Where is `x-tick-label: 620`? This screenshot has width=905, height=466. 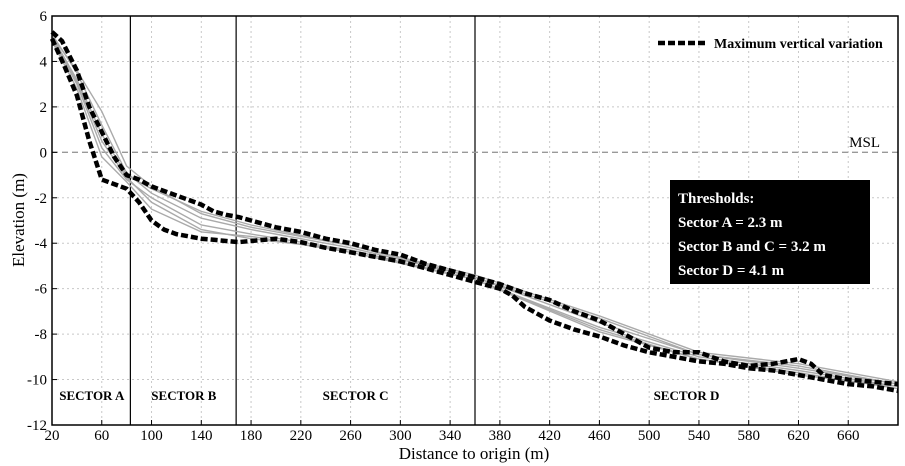
x-tick-label: 620 is located at coordinates (798, 436).